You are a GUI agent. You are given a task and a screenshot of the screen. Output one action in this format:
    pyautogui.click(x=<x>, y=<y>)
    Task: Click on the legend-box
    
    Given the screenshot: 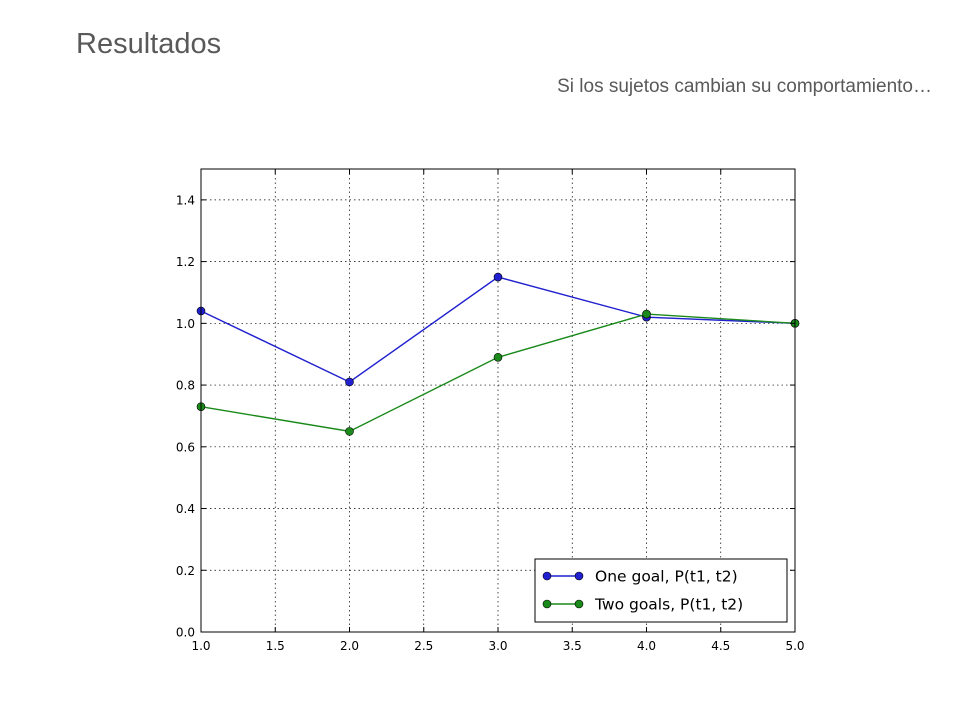 What is the action you would take?
    pyautogui.click(x=661, y=590)
    